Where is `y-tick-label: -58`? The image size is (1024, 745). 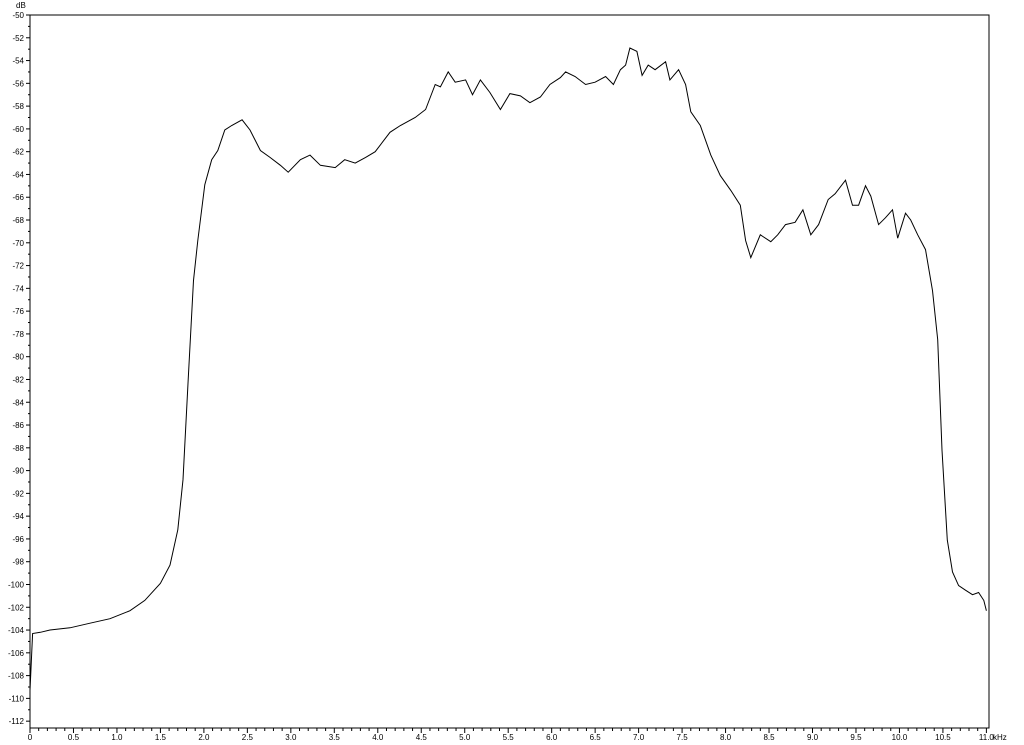 y-tick-label: -58 is located at coordinates (18, 106).